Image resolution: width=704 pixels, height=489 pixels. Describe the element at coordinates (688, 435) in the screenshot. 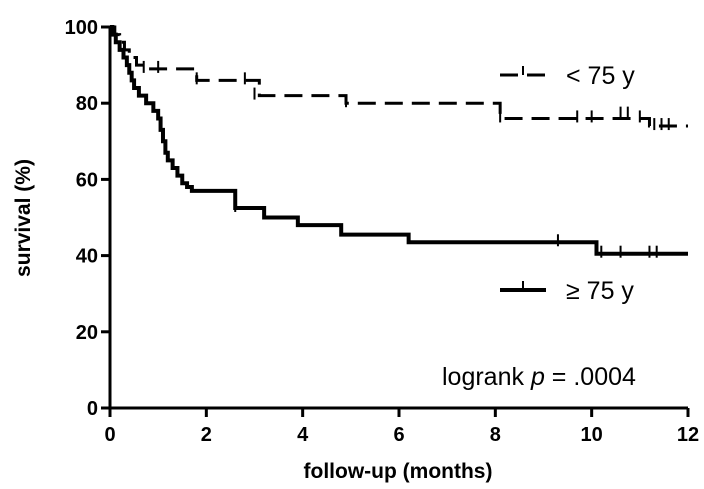

I see `x-tick-label-12: 12` at that location.